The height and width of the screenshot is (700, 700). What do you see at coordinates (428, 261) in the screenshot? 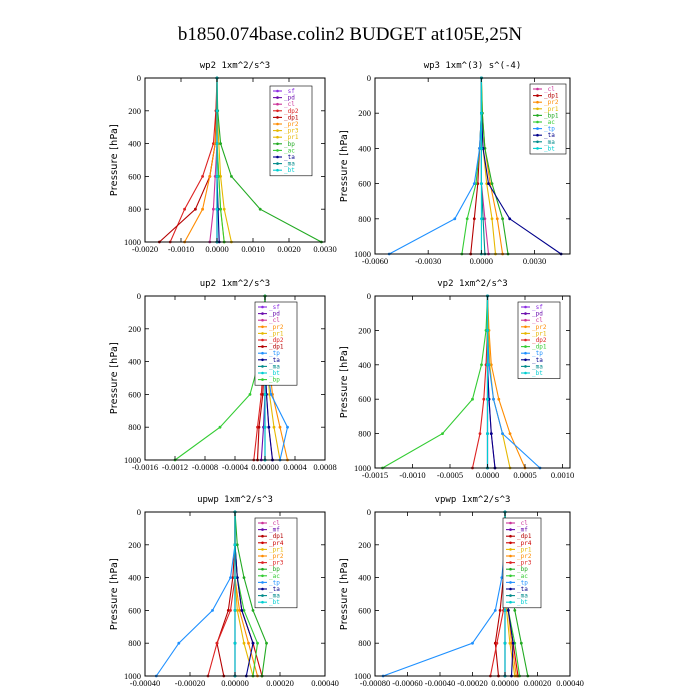
I see `x-tick-label: -0.0030` at bounding box center [428, 261].